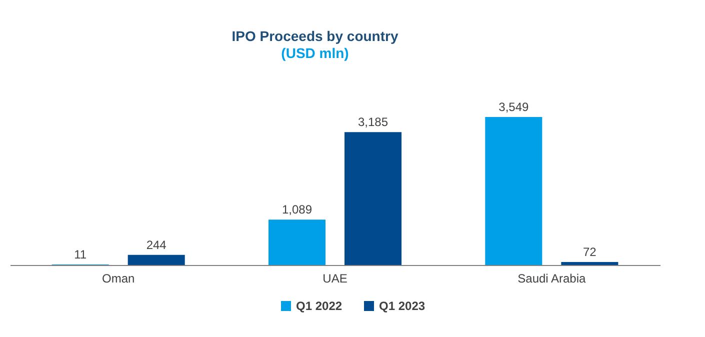  I want to click on data-label: 244, so click(156, 245).